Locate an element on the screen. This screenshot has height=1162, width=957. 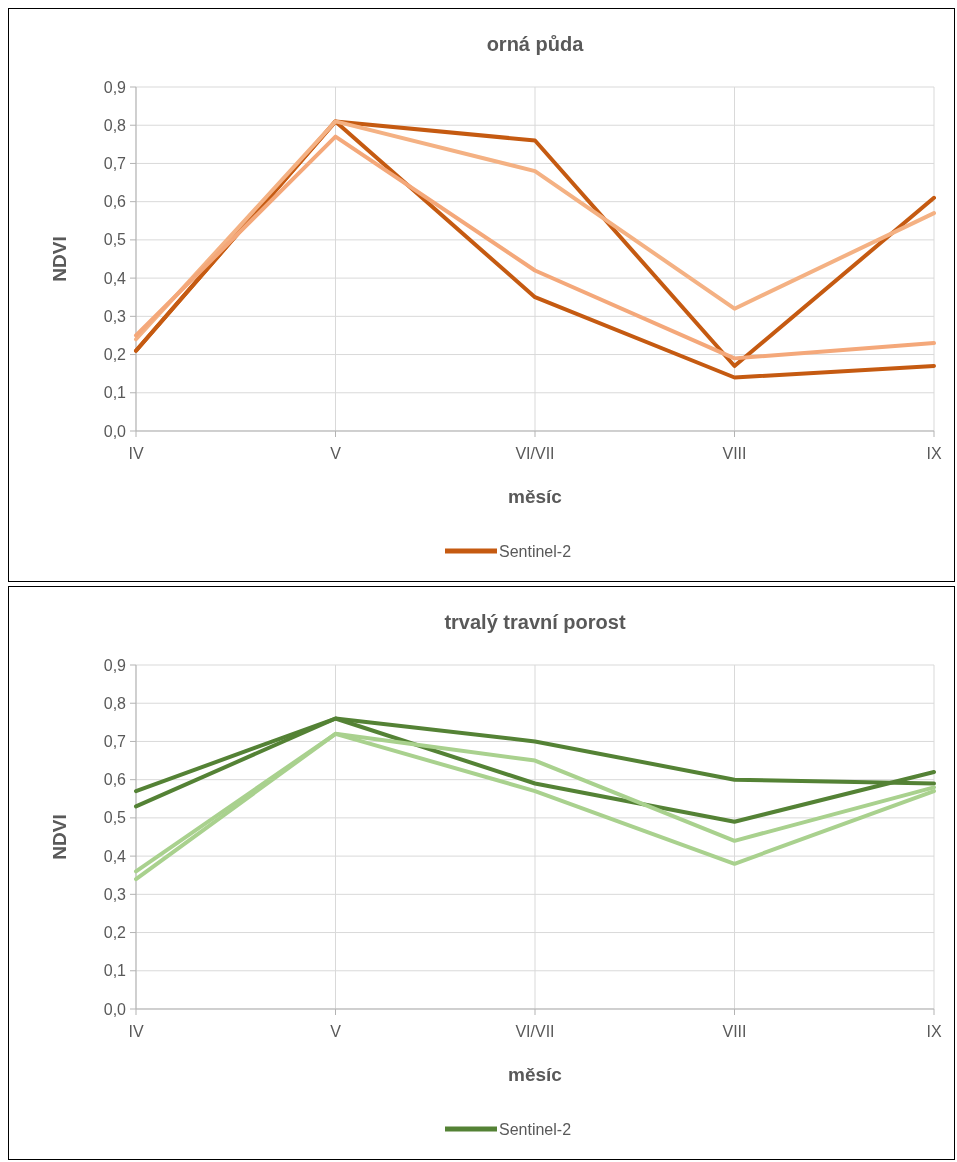
chart-title: orná půda is located at coordinates (535, 44).